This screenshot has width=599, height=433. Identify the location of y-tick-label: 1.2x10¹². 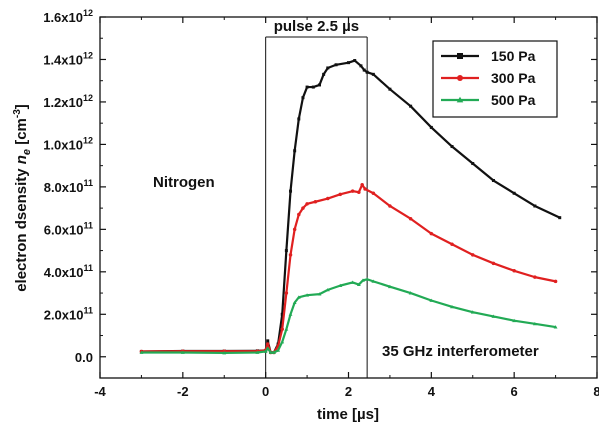
(68, 101).